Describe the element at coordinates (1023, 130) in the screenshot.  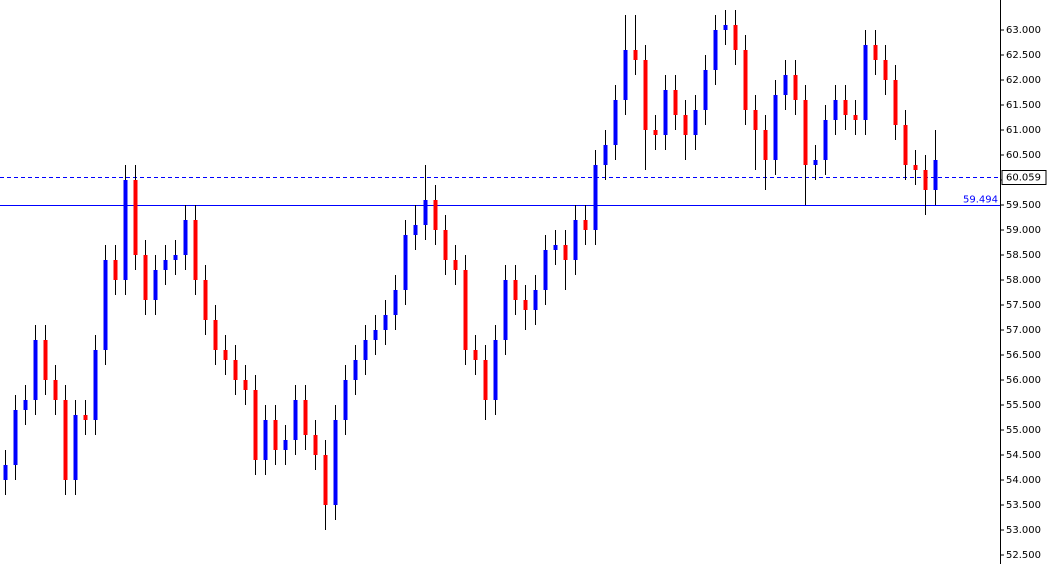
I see `y-tick-label: 61.000` at that location.